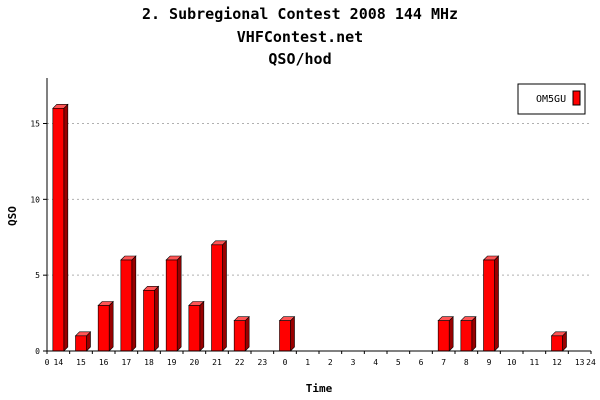 Image resolution: width=600 pixels, height=400 pixels. I want to click on y-ticks: 0 5 10 15, so click(38, 238).